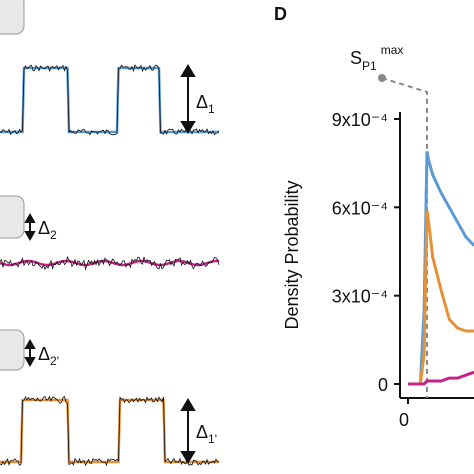 The image size is (474, 474). What do you see at coordinates (360, 120) in the screenshot?
I see `y-tick-label: 9x10⁻⁴` at bounding box center [360, 120].